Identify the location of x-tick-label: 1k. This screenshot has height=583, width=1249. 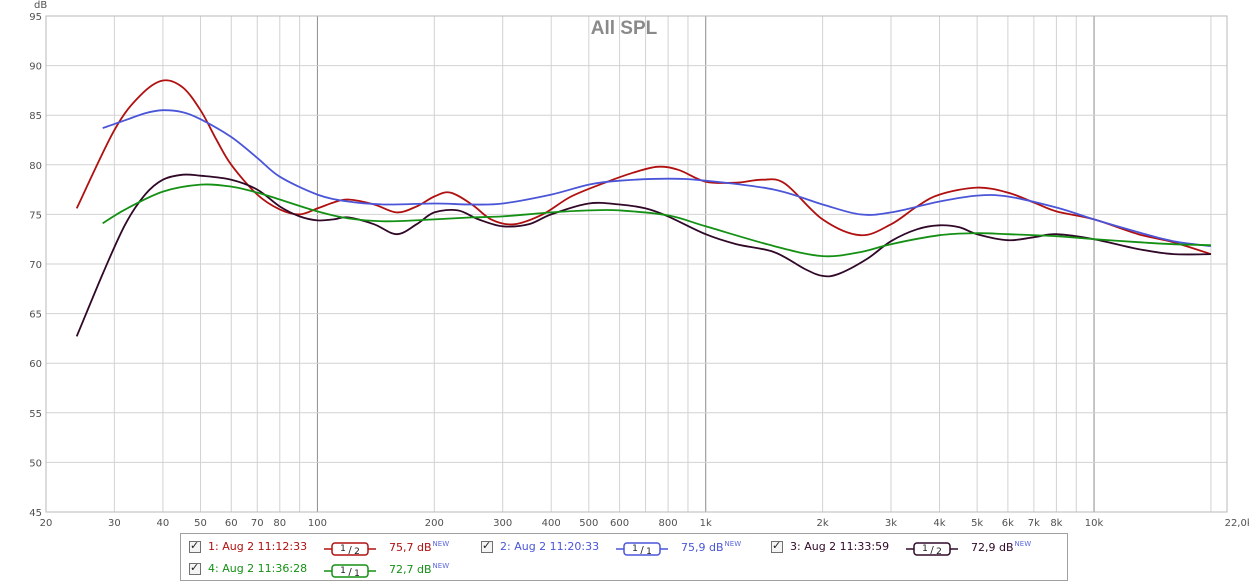
(706, 523).